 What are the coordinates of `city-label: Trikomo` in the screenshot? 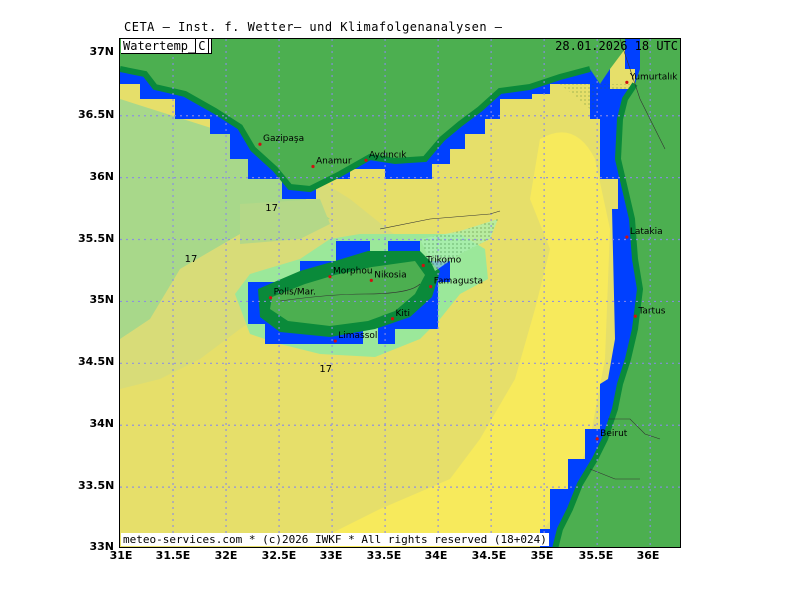 It's located at (443, 261).